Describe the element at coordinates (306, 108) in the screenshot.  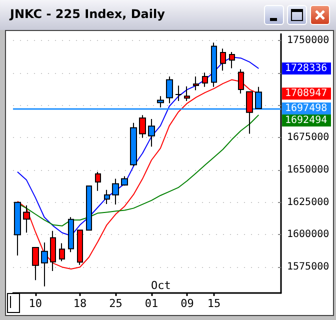
I see `ref-line-label: 1697498` at that location.